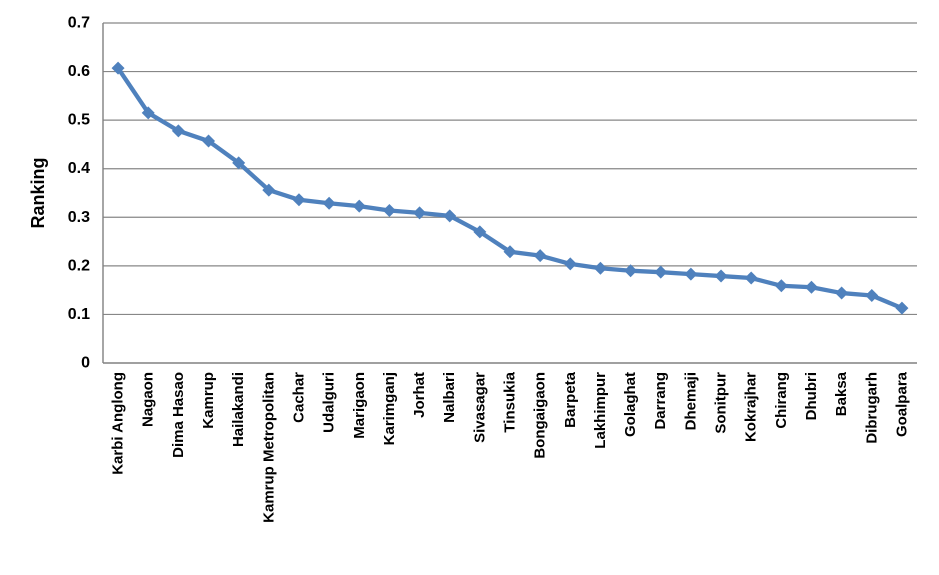 The width and height of the screenshot is (939, 575). Describe the element at coordinates (79, 314) in the screenshot. I see `y-axis-tick-label: 0.1` at that location.